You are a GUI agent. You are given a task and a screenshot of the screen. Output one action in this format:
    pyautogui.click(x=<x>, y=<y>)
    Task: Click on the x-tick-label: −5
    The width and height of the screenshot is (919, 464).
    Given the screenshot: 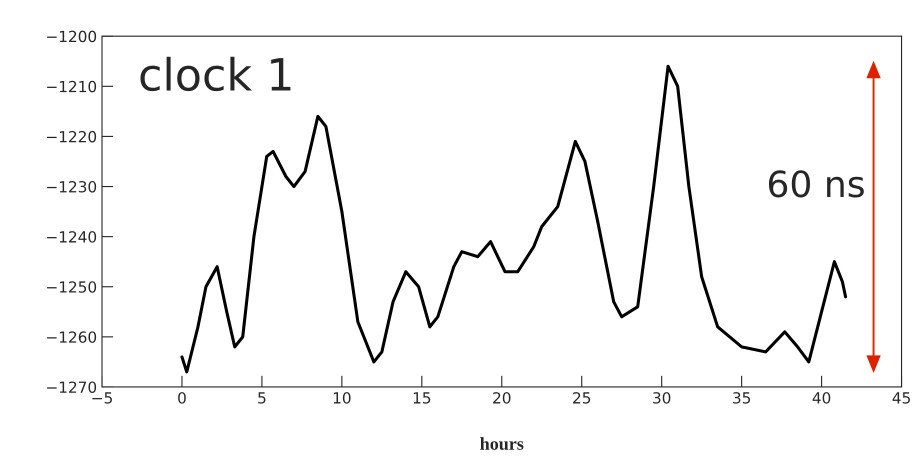 What is the action you would take?
    pyautogui.click(x=102, y=398)
    